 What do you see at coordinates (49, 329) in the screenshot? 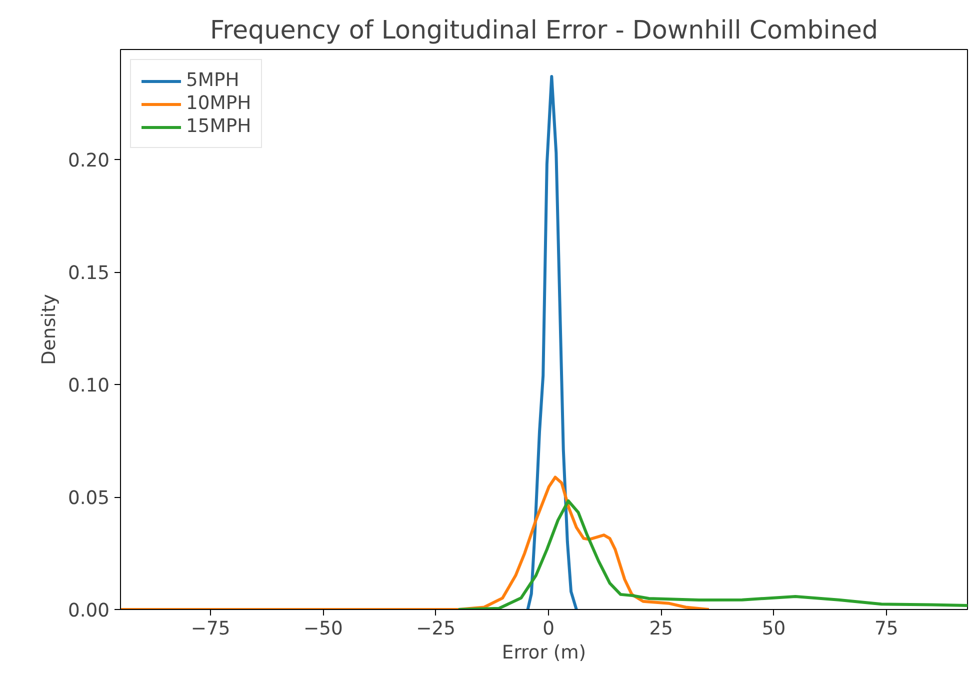
I see `y-axis-title: Density` at bounding box center [49, 329].